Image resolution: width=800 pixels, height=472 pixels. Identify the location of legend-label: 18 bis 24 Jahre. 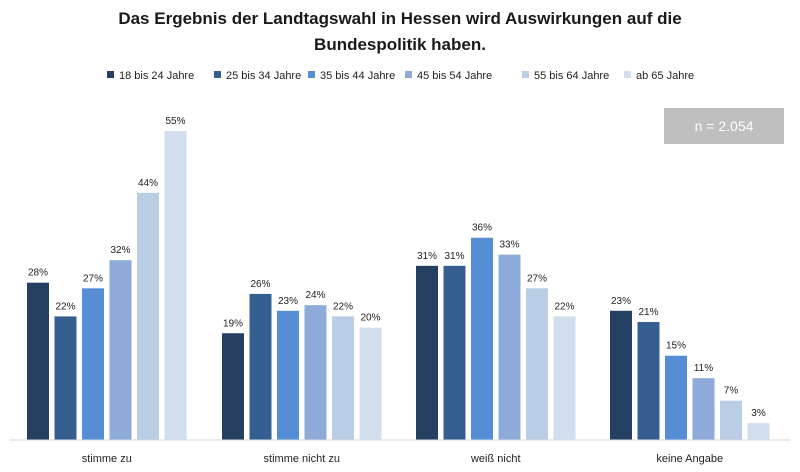
(156, 76).